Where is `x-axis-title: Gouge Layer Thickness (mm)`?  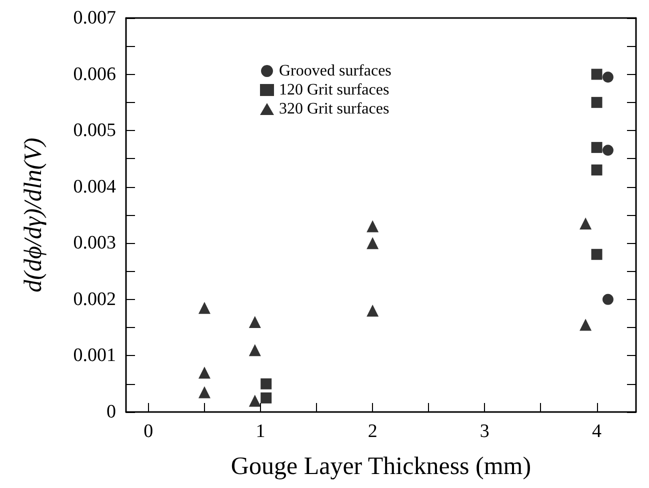 x-axis-title: Gouge Layer Thickness (mm) is located at coordinates (381, 466).